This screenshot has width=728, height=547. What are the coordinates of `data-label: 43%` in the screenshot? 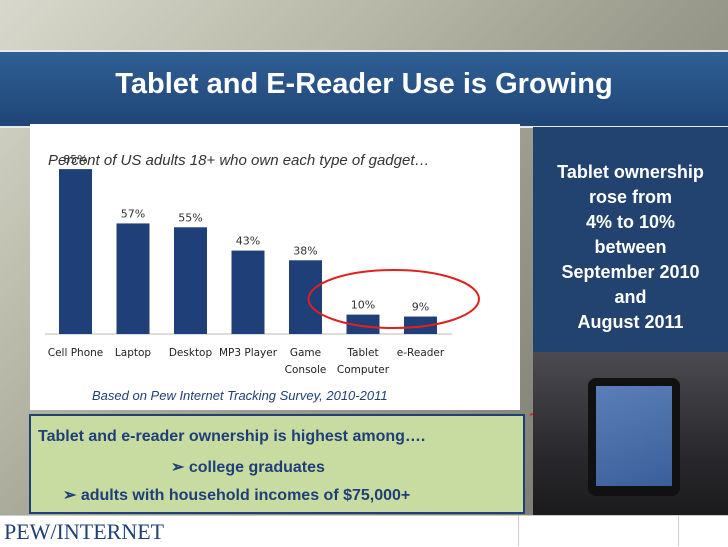 It's located at (248, 241).